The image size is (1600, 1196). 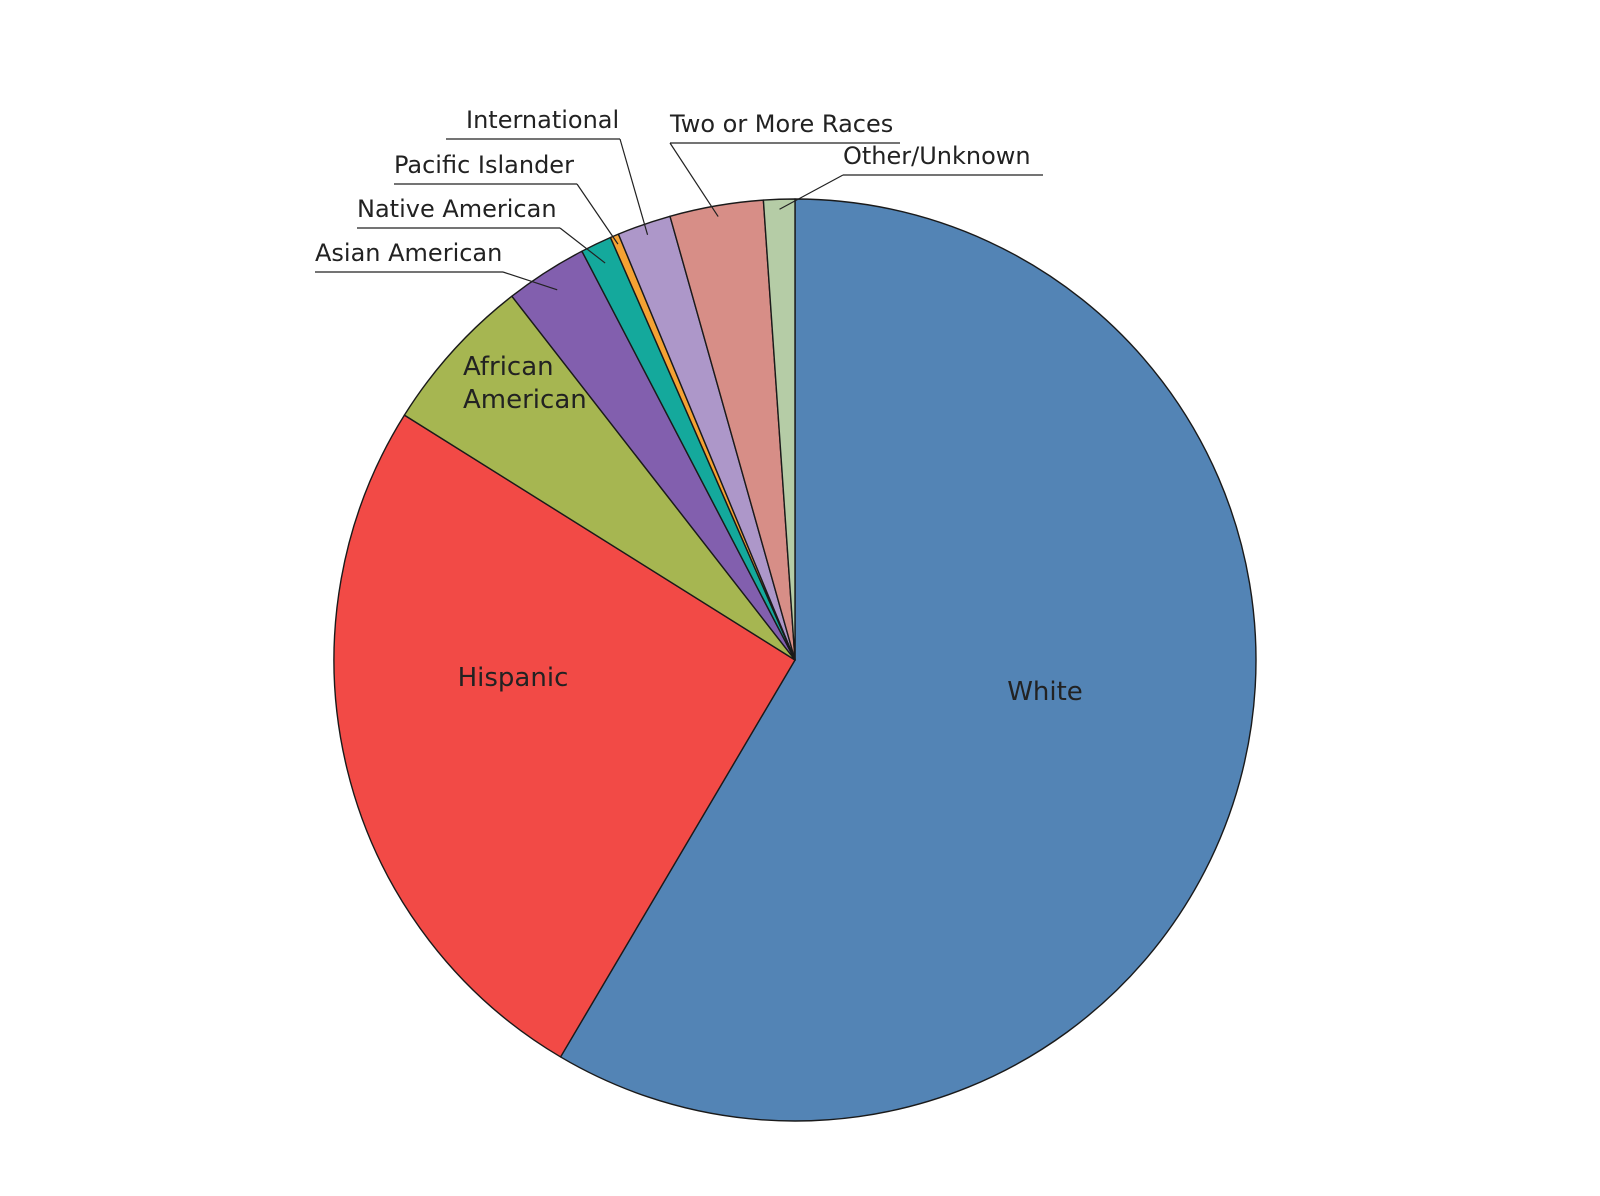 What do you see at coordinates (779, 429) in the screenshot?
I see `pie-slice-other-unknown` at bounding box center [779, 429].